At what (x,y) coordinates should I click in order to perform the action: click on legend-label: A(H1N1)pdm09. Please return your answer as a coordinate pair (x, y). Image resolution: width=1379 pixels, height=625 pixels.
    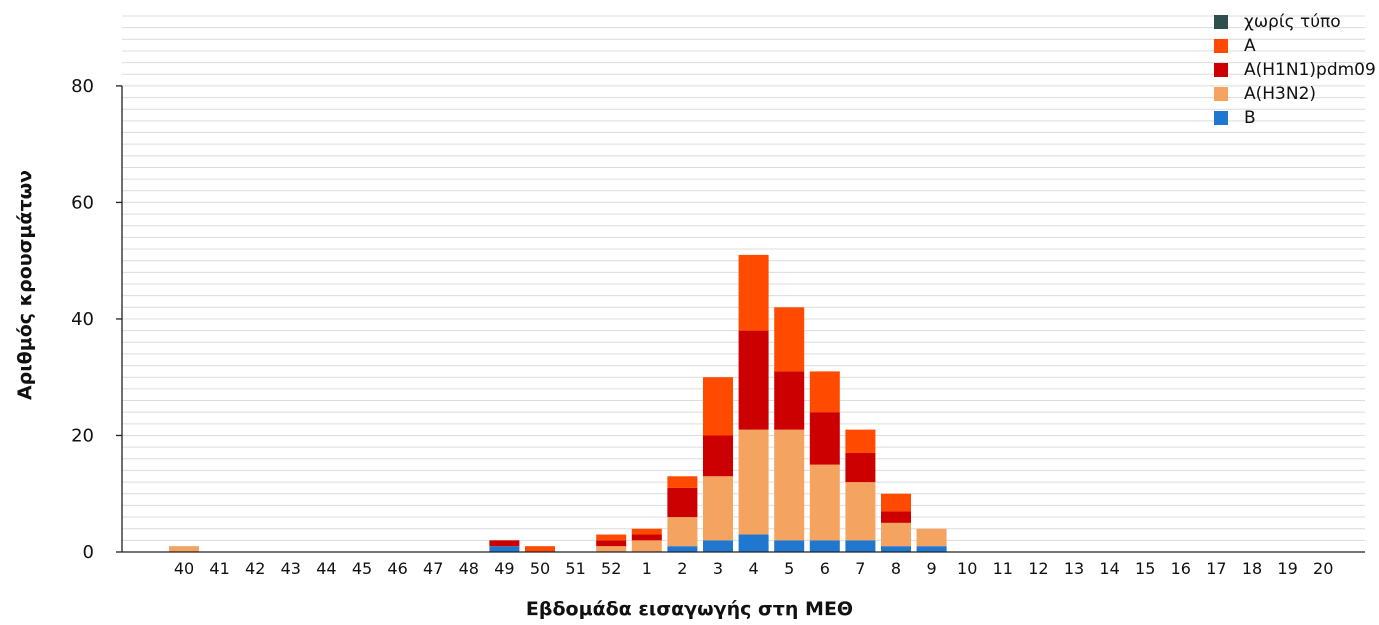
    Looking at the image, I should click on (1310, 70).